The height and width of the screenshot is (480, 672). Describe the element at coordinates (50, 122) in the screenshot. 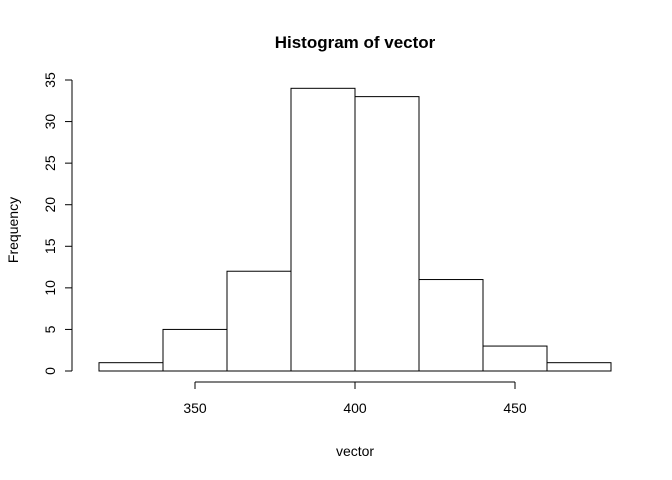

I see `y-tick-label-6: 30` at that location.